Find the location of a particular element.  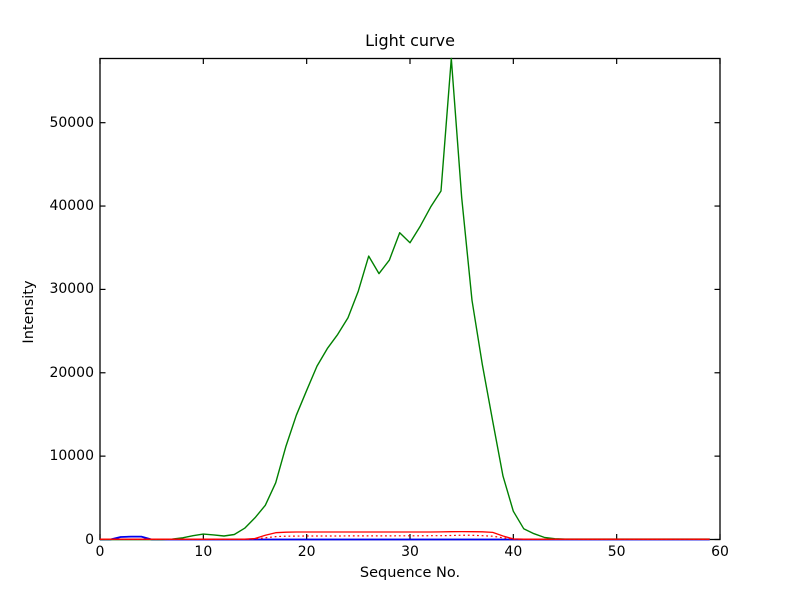

y-tick-label: 50000 is located at coordinates (71, 122).